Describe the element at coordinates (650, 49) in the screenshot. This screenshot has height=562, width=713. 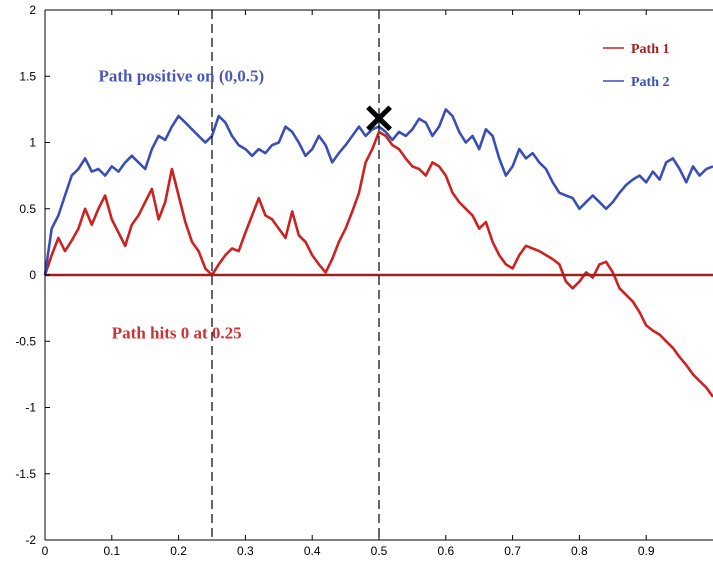
I see `legend-label-path1: Path 1` at that location.